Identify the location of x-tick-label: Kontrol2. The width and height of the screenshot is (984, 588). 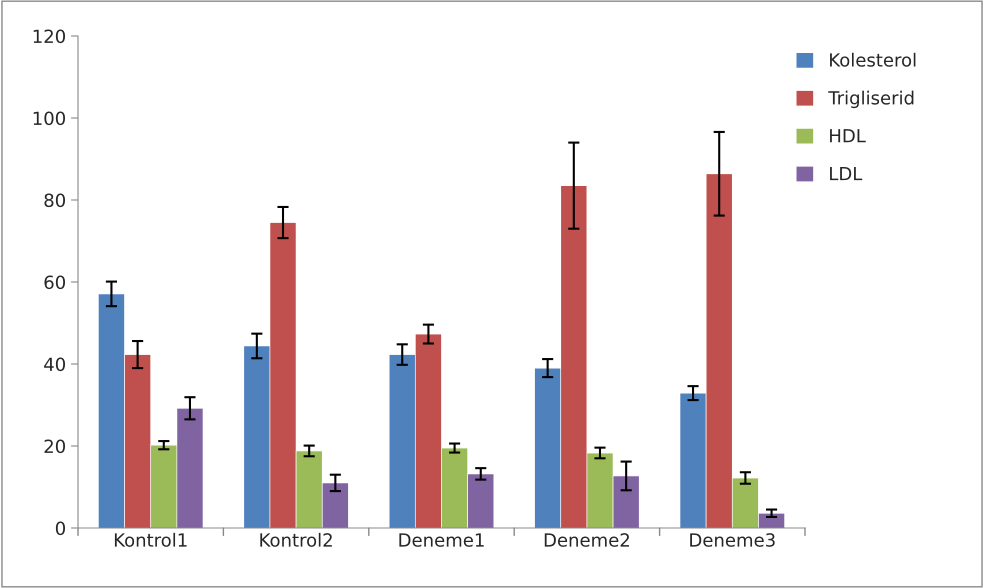
(296, 539).